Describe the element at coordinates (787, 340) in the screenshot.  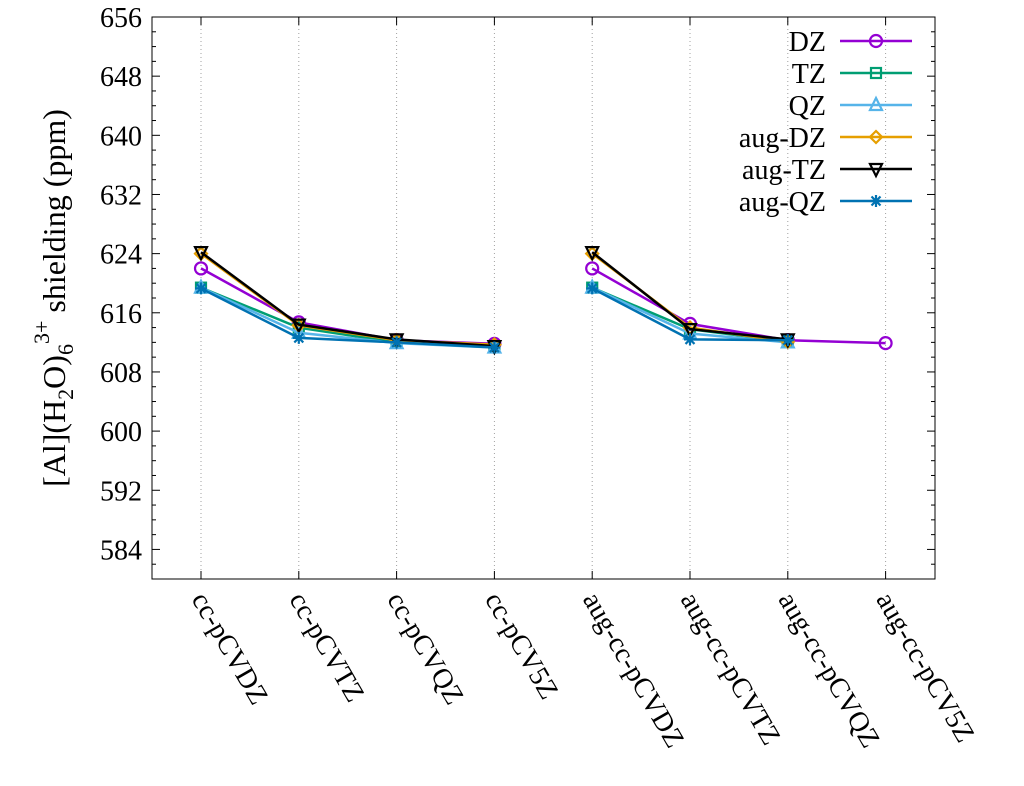
I see `point-aug-qz-aug-cc-pcvqz` at that location.